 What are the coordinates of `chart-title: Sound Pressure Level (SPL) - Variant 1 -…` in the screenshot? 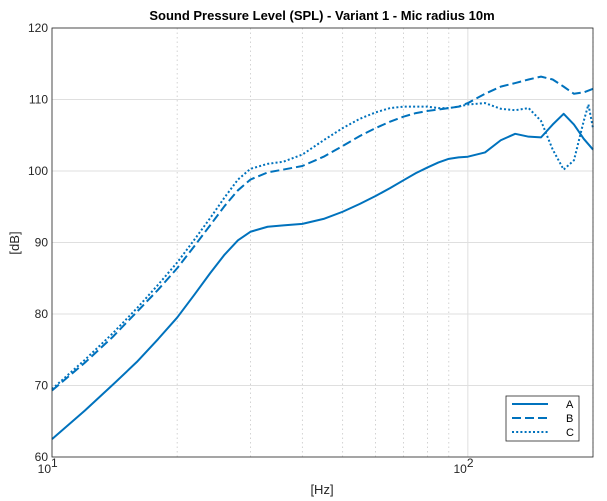 It's located at (321, 15).